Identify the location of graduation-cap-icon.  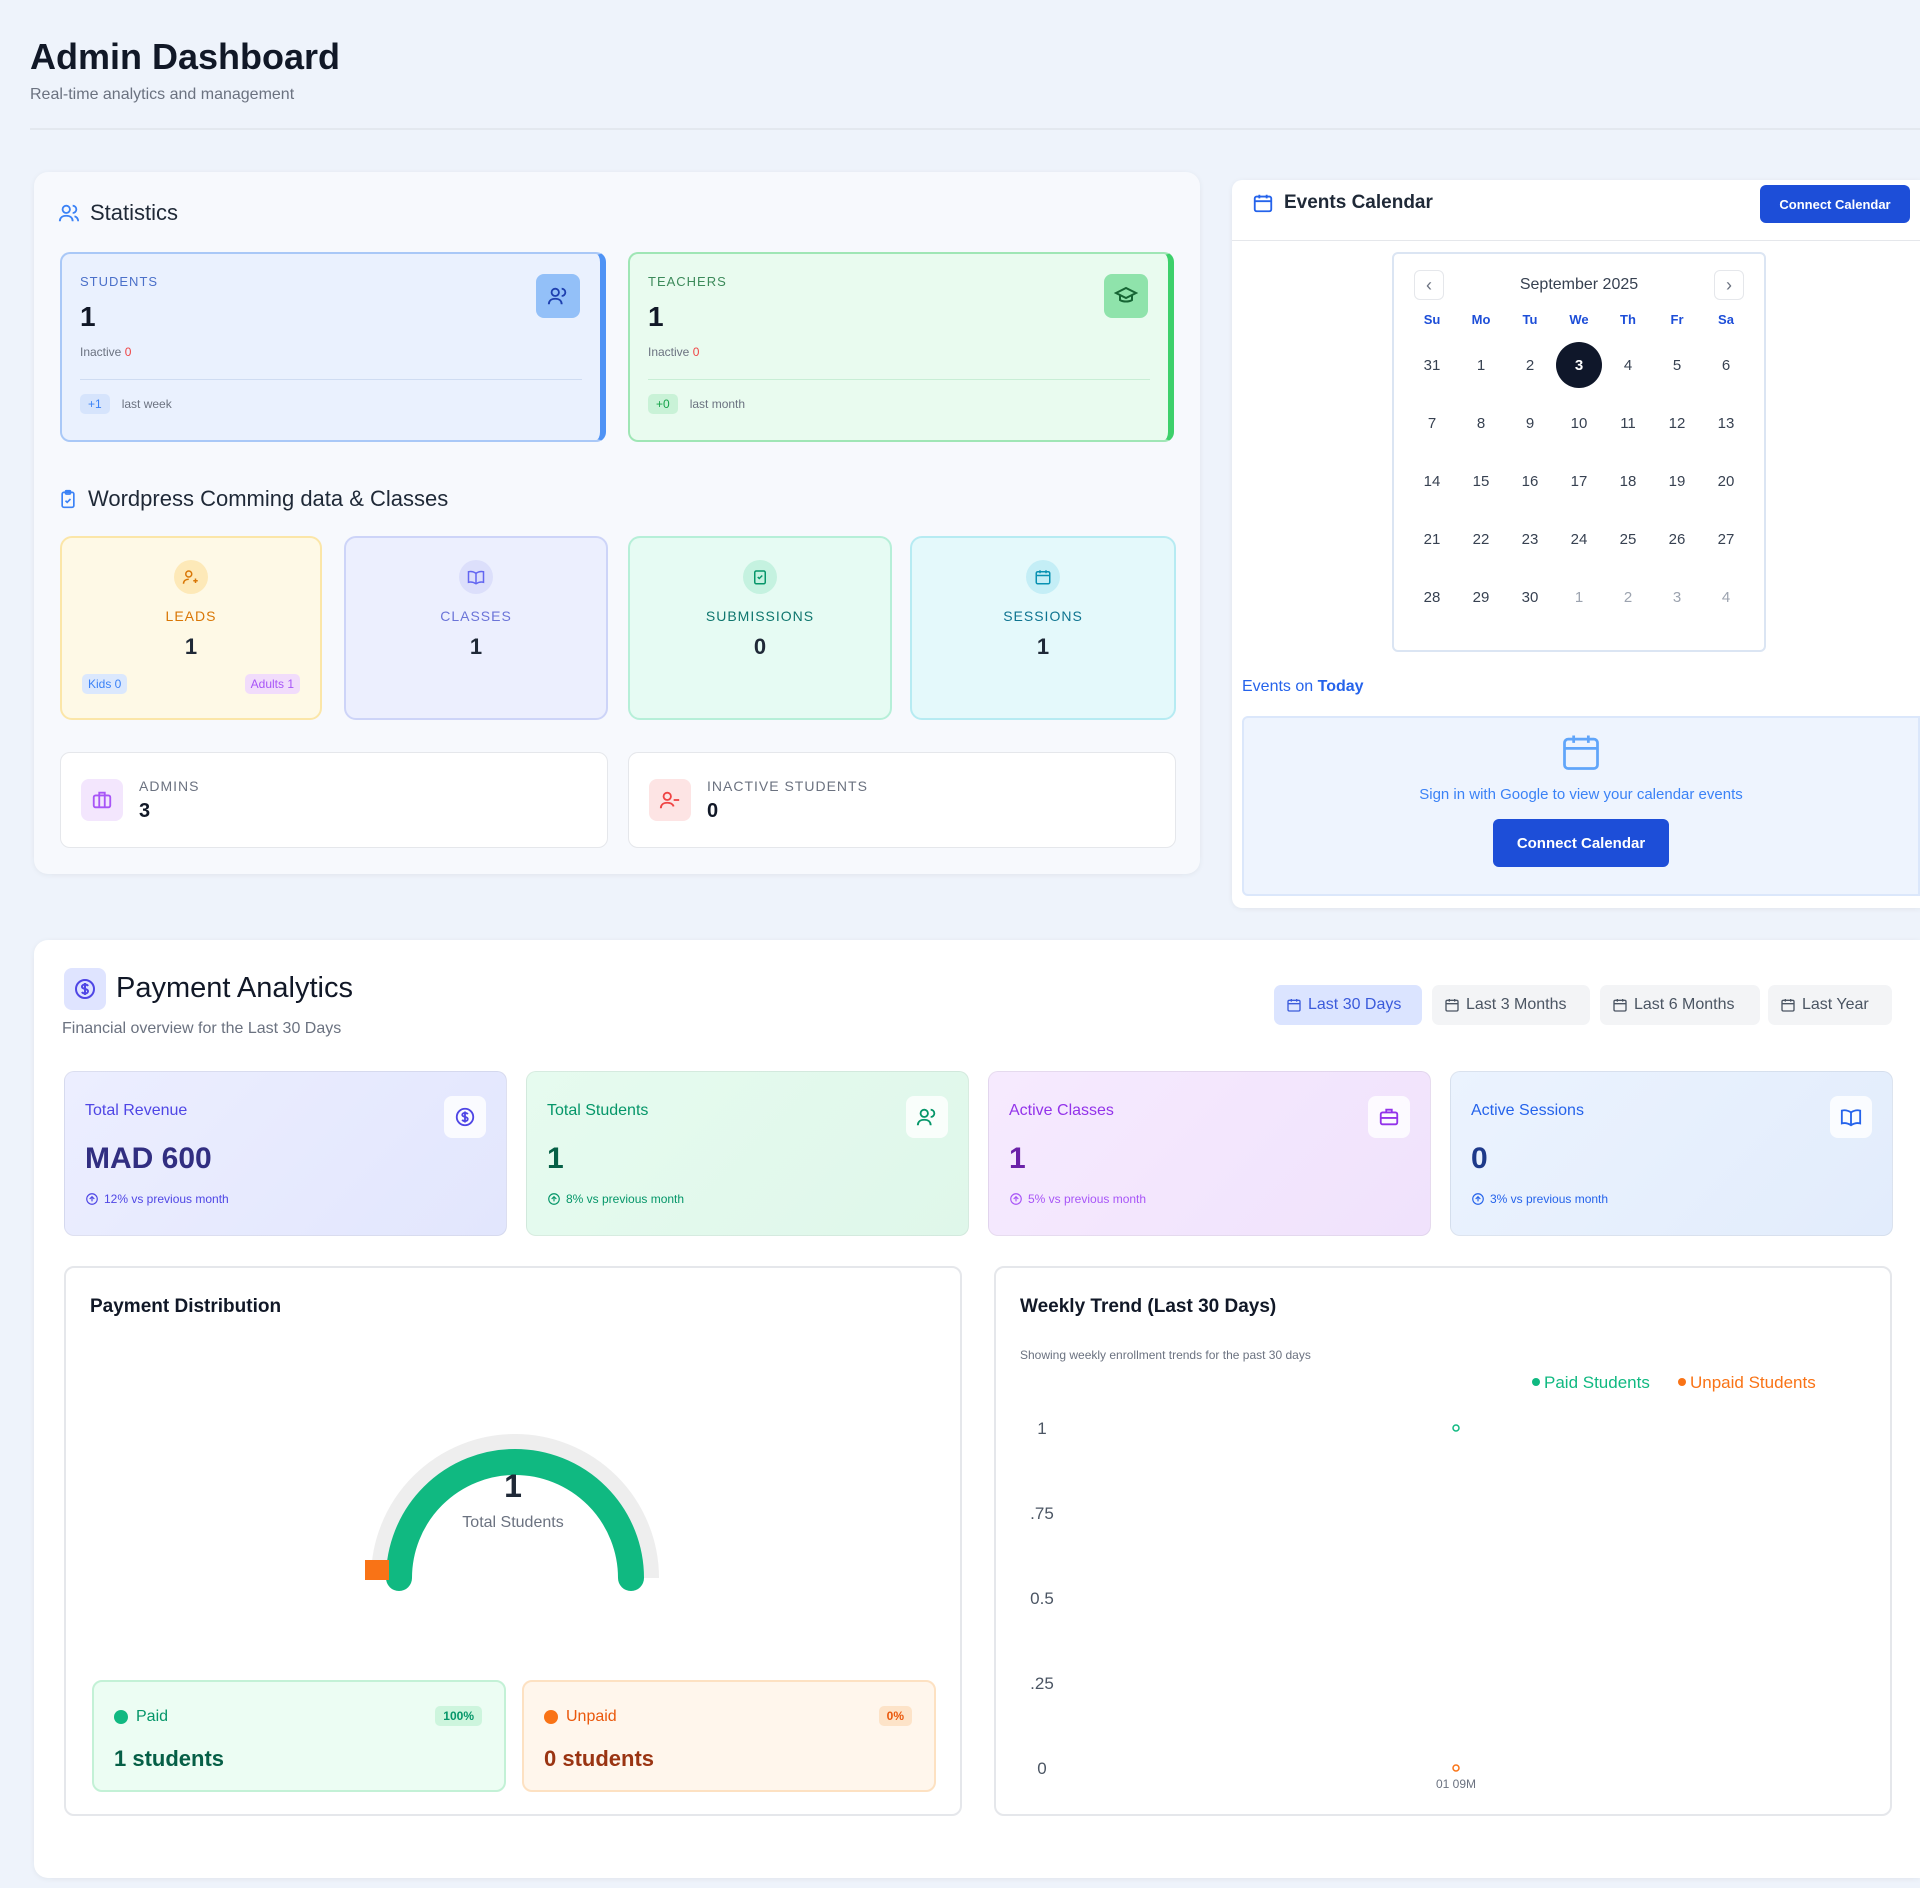
(1126, 296).